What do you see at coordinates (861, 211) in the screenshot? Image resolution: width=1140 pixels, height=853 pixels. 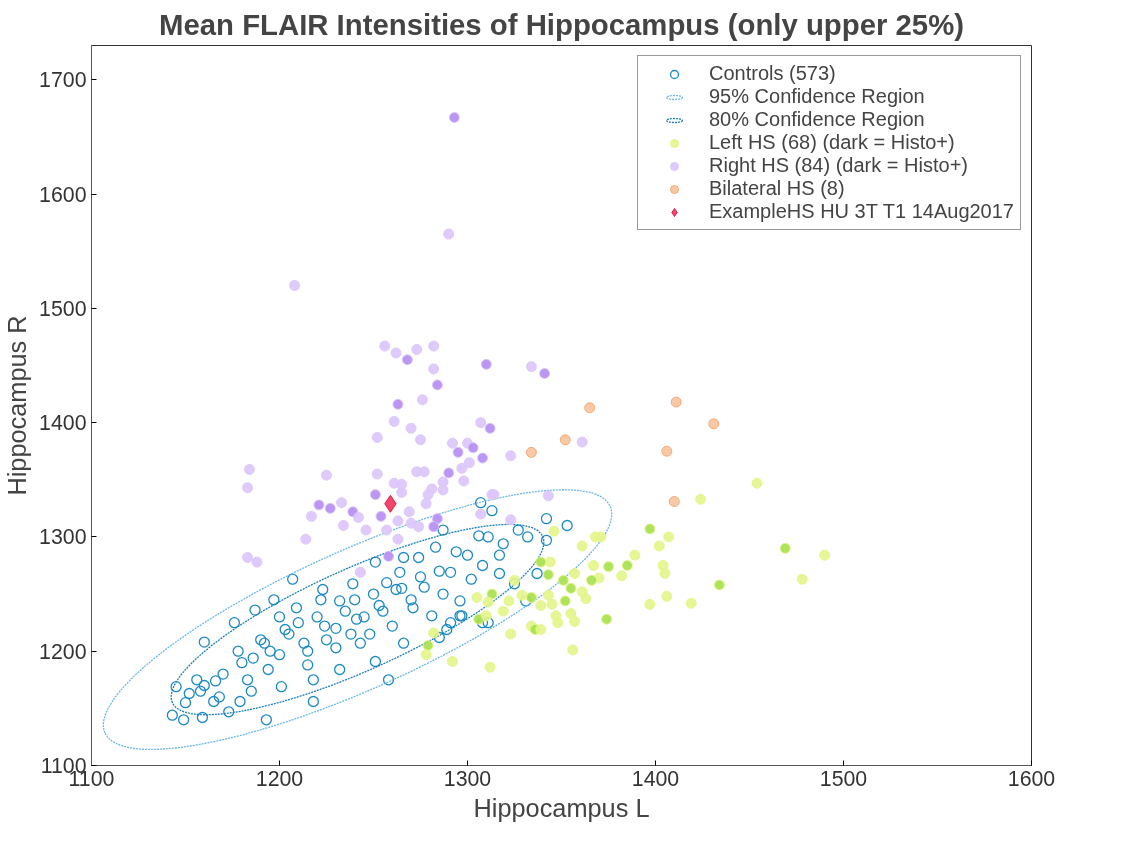 I see `legend-label: ExampleHS HU 3T T1 14Aug2017` at bounding box center [861, 211].